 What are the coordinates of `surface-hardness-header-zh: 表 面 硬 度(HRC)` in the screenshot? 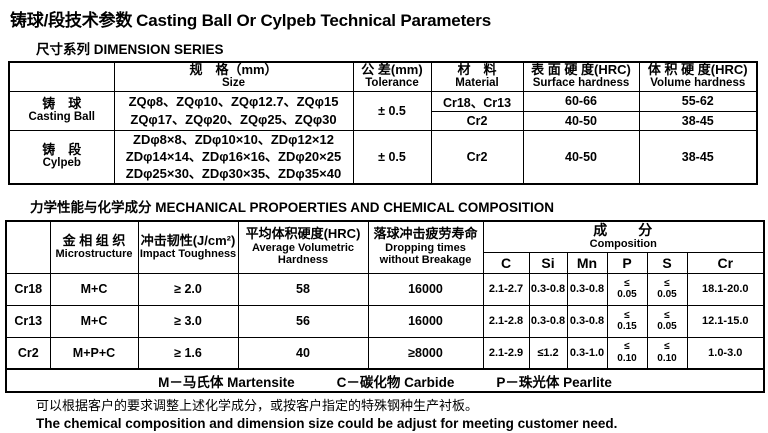 It's located at (581, 69).